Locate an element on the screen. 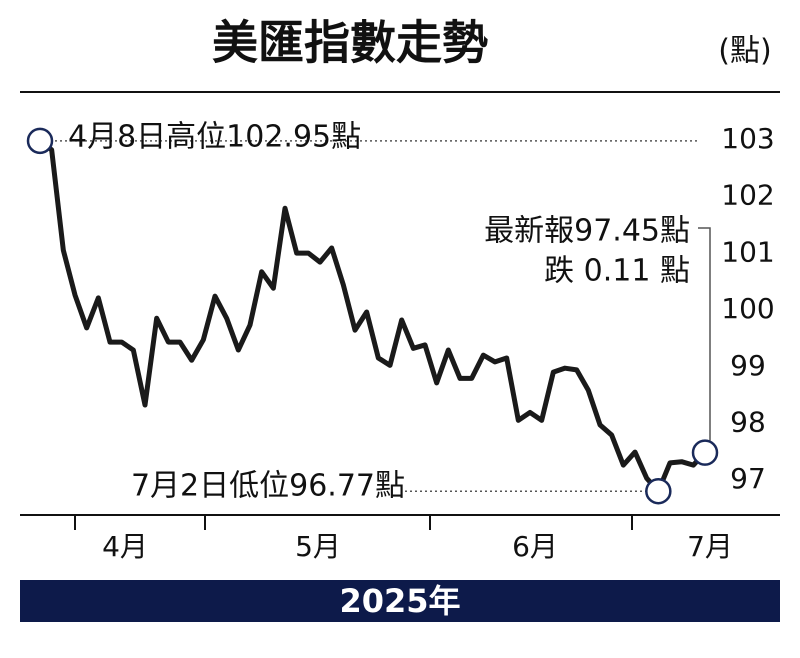  annotation: 7月2日低位96.77點 is located at coordinates (268, 486).